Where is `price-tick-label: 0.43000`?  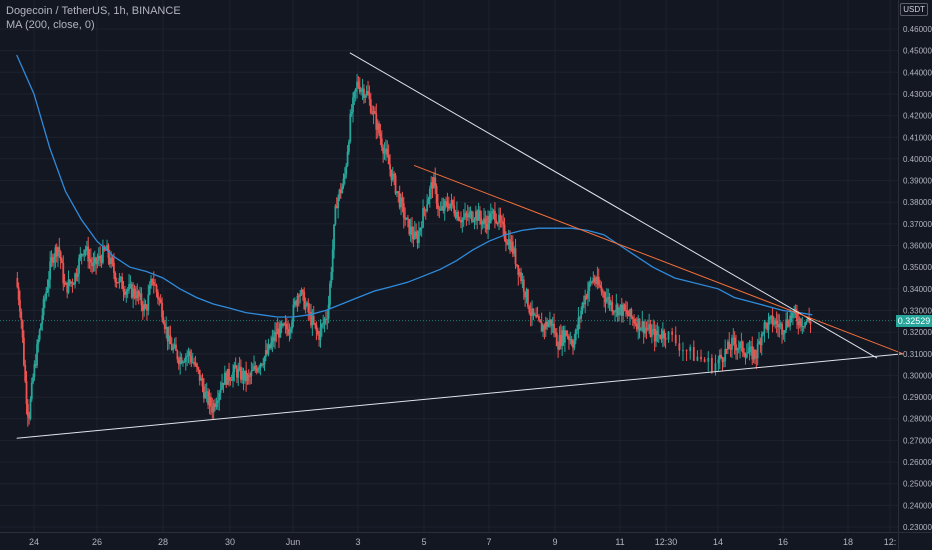 price-tick-label: 0.43000 is located at coordinates (917, 94).